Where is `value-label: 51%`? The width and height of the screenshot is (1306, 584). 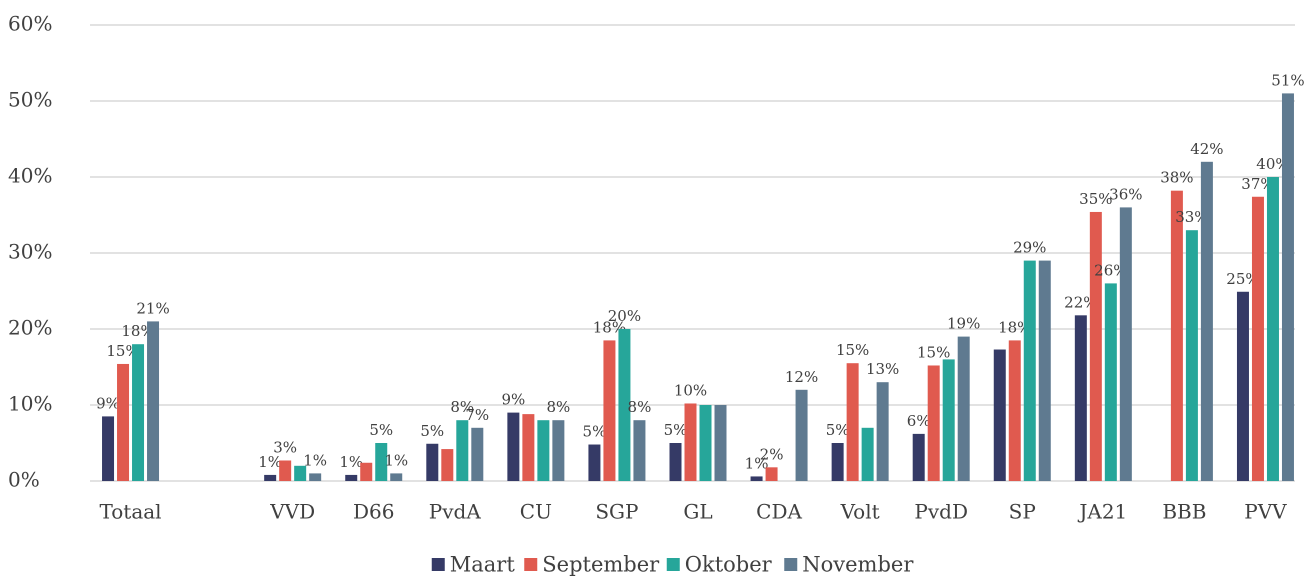 value-label: 51% is located at coordinates (1287, 80).